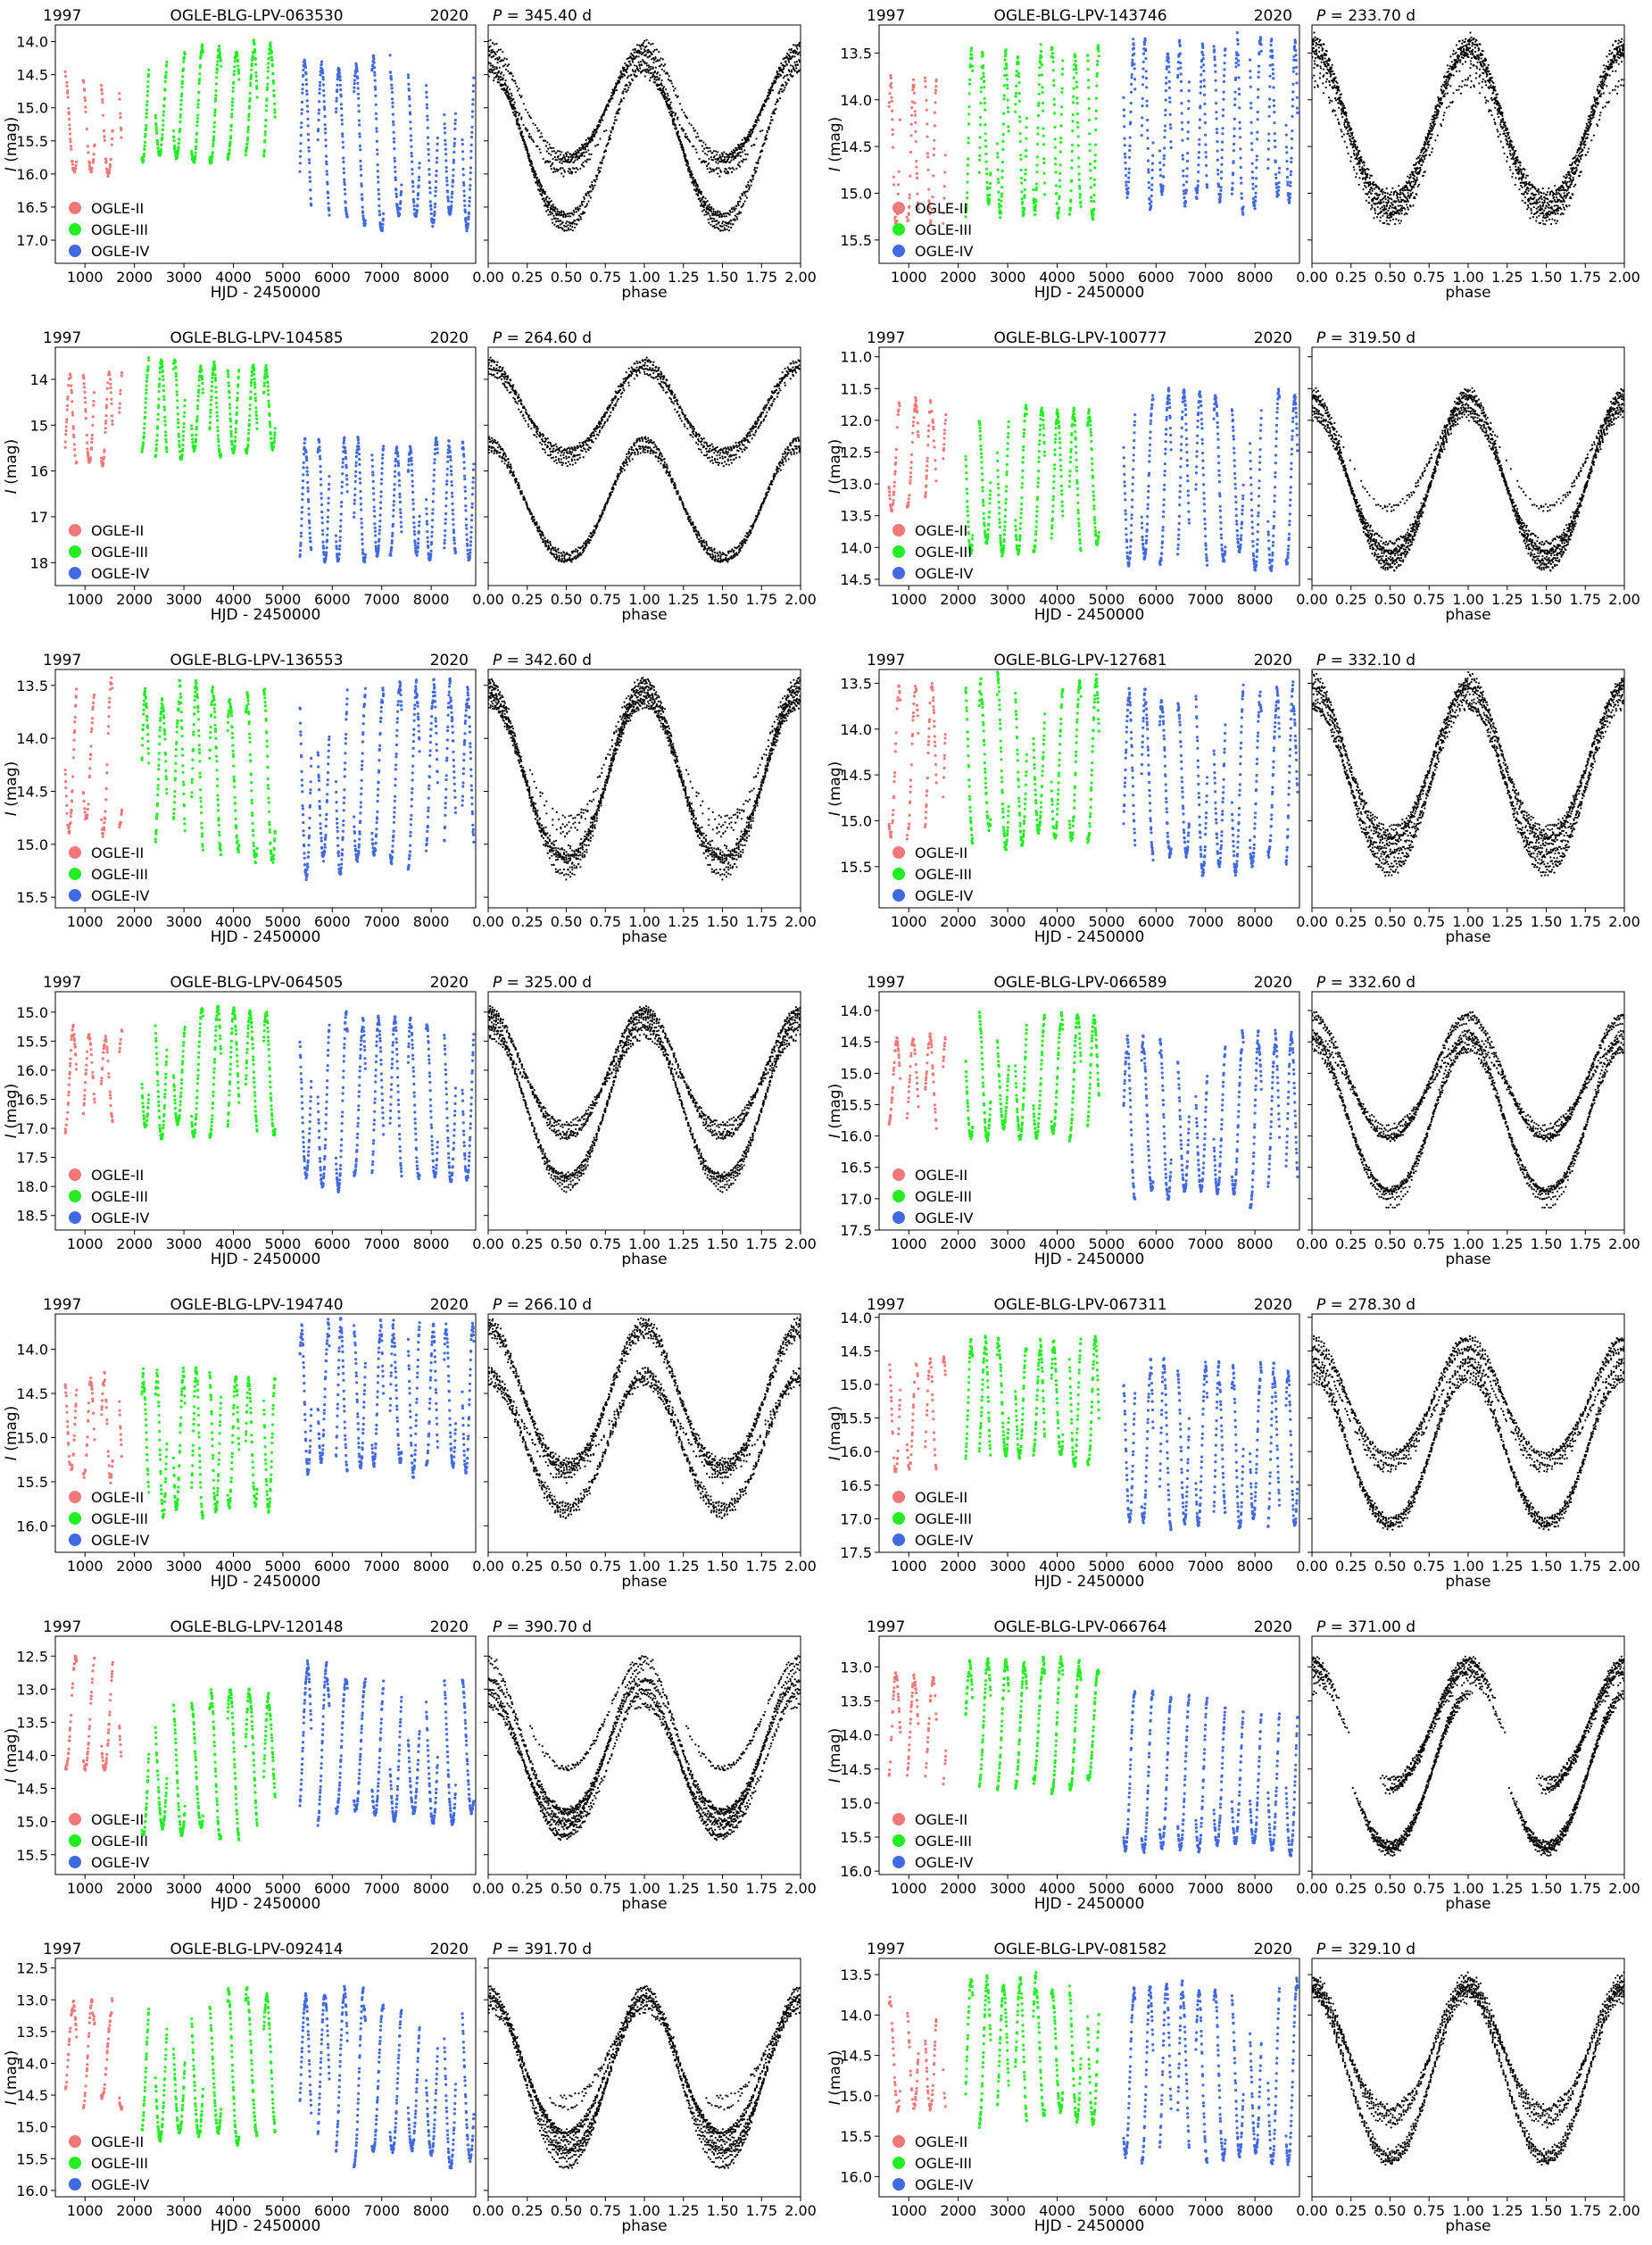 The image size is (1652, 2245). What do you see at coordinates (1089, 293) in the screenshot?
I see `lc-x-axis-label: HJD - 2450000` at bounding box center [1089, 293].